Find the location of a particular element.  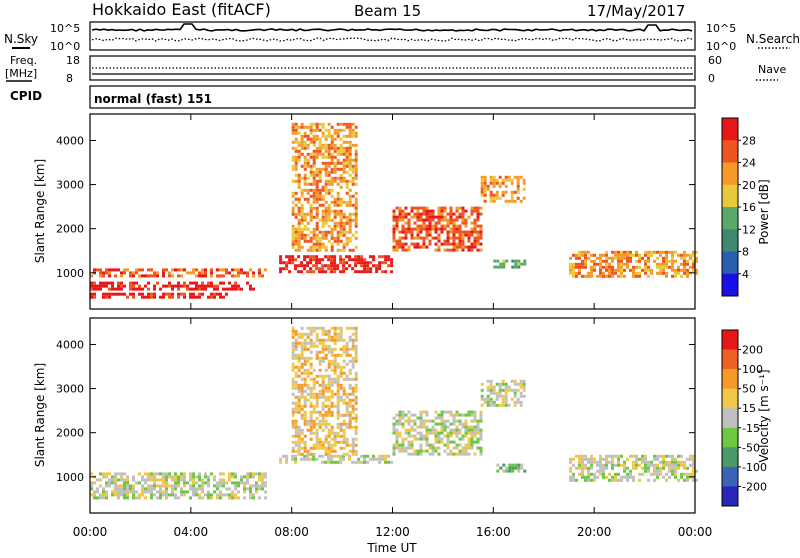

station-title: Hokkaido East (fitACF) is located at coordinates (181, 9).